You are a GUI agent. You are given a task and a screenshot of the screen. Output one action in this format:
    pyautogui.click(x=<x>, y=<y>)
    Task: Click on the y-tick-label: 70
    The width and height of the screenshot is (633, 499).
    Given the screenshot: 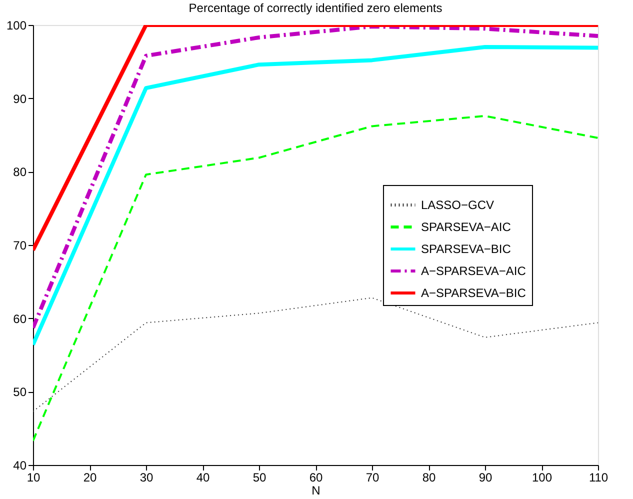 What is the action you would take?
    pyautogui.click(x=20, y=245)
    